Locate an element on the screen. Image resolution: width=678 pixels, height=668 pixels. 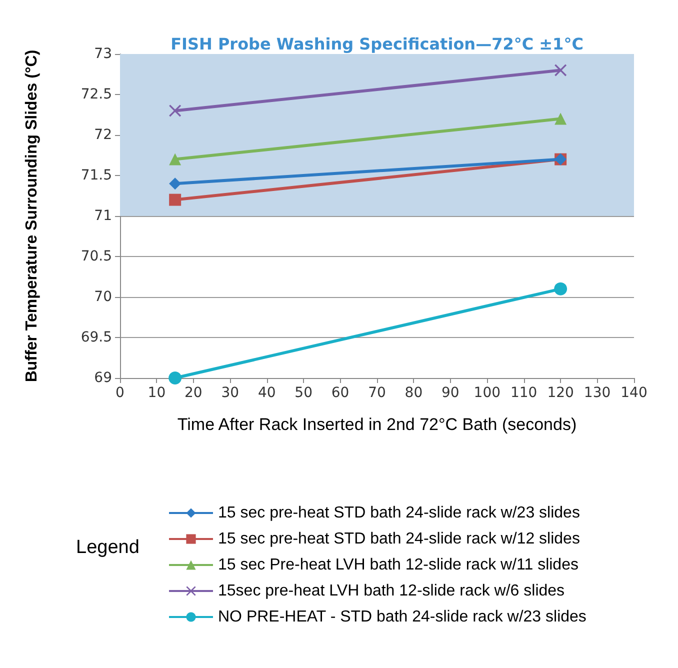
legend-label: 15sec pre-heat LVH bath 12-slide rack w/6 slides is located at coordinates (391, 591).